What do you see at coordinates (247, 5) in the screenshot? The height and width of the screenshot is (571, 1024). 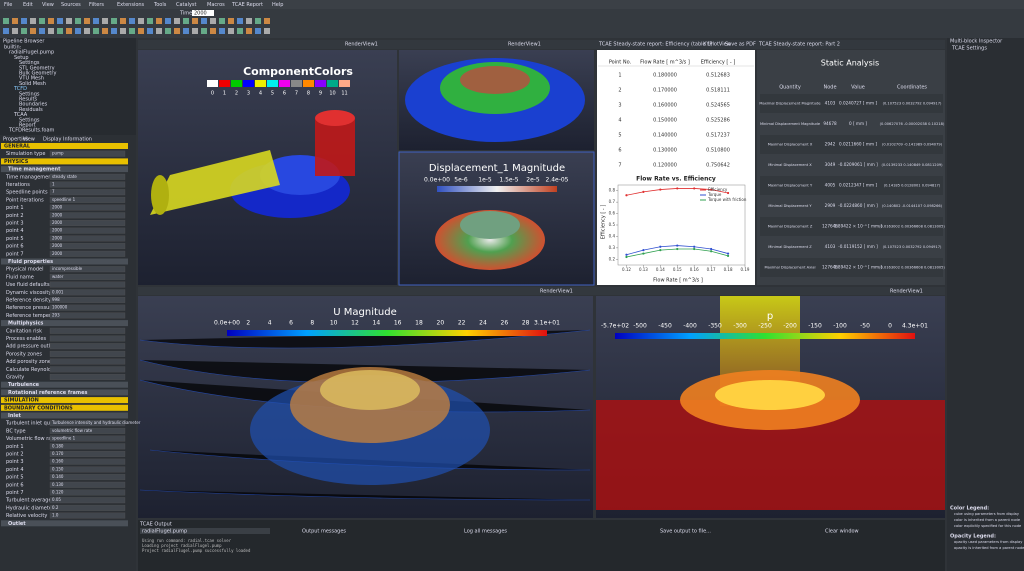 I see `menu-item: TCAE Report` at bounding box center [247, 5].